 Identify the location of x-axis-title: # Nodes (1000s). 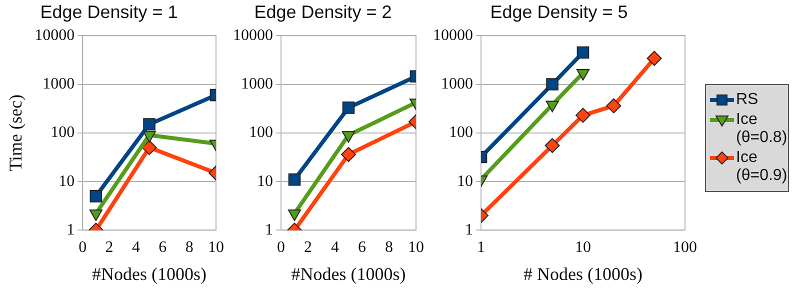
(583, 274).